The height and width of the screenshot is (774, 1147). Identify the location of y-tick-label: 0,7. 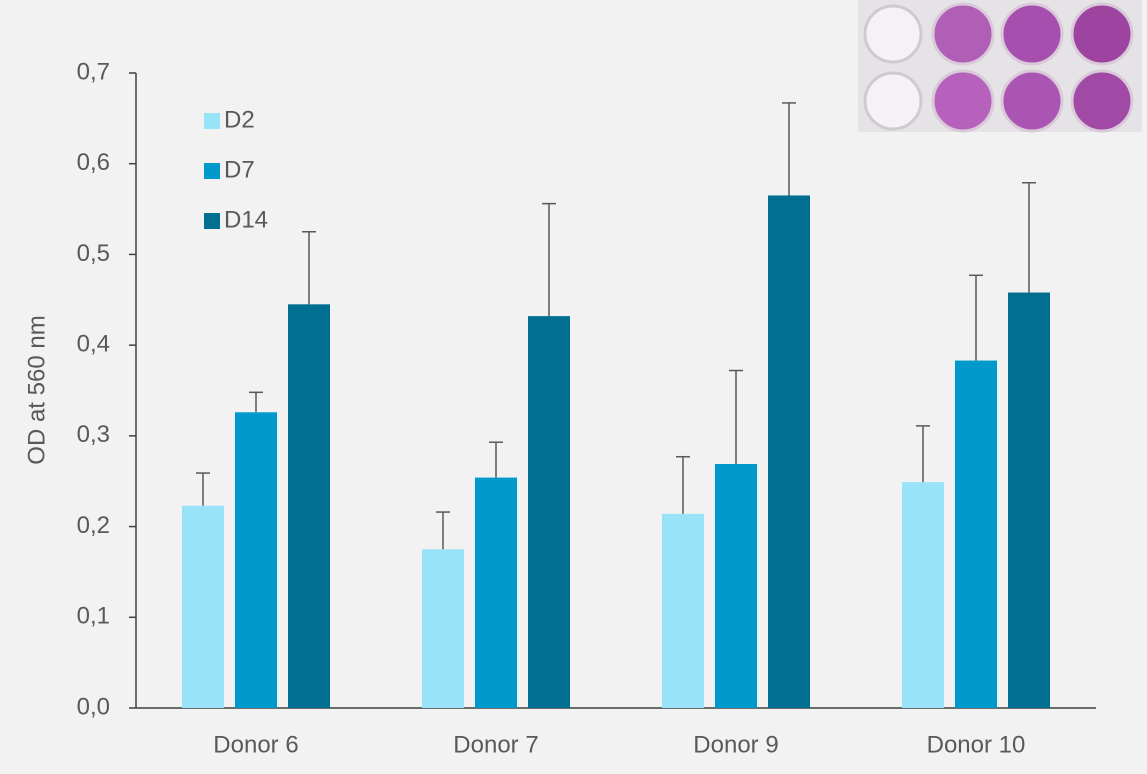
(93, 71).